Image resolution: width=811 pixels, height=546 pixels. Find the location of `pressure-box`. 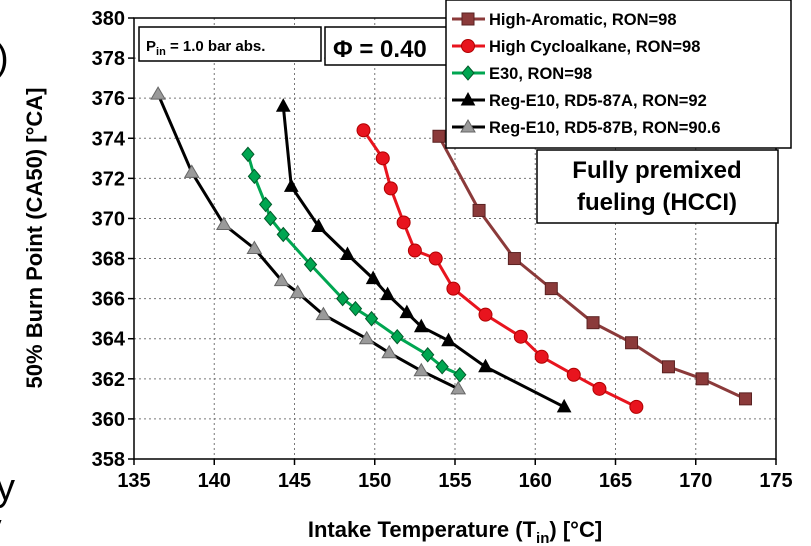

pressure-box is located at coordinates (230, 44).